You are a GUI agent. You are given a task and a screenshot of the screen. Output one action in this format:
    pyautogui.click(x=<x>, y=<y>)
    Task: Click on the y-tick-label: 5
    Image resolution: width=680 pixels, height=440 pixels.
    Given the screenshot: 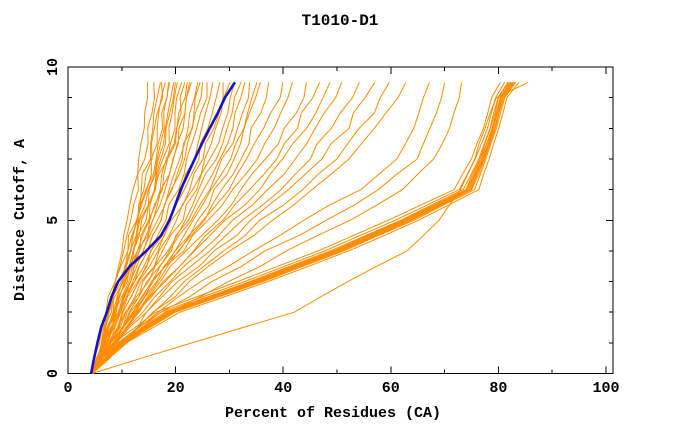 What is the action you would take?
    pyautogui.click(x=53, y=220)
    